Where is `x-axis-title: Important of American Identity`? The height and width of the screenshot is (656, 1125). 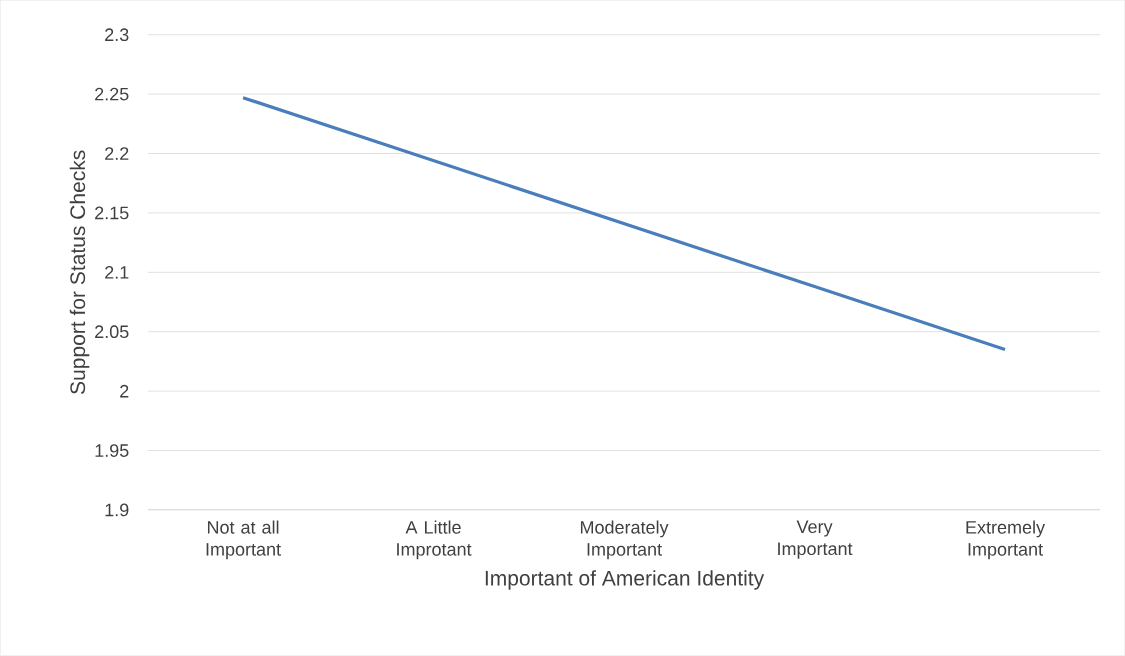 x-axis-title: Important of American Identity is located at coordinates (625, 580).